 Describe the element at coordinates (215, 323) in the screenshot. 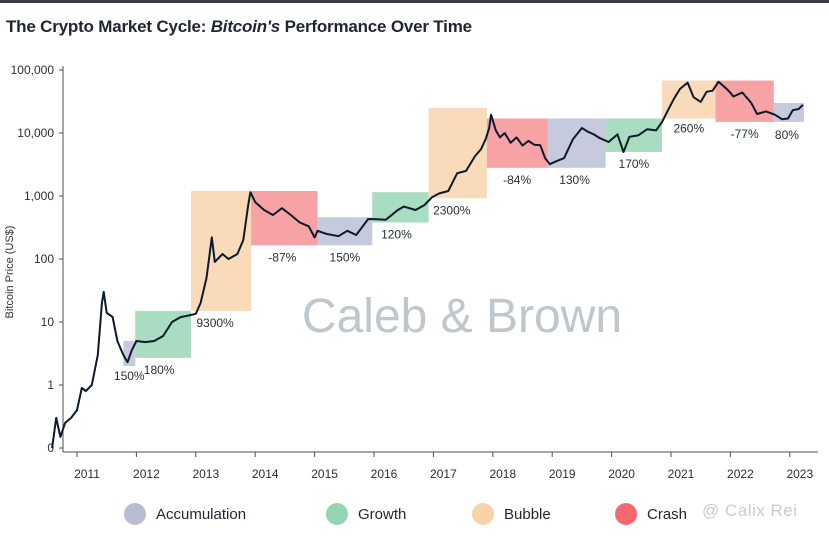

I see `phase-label-2: 9300%` at that location.